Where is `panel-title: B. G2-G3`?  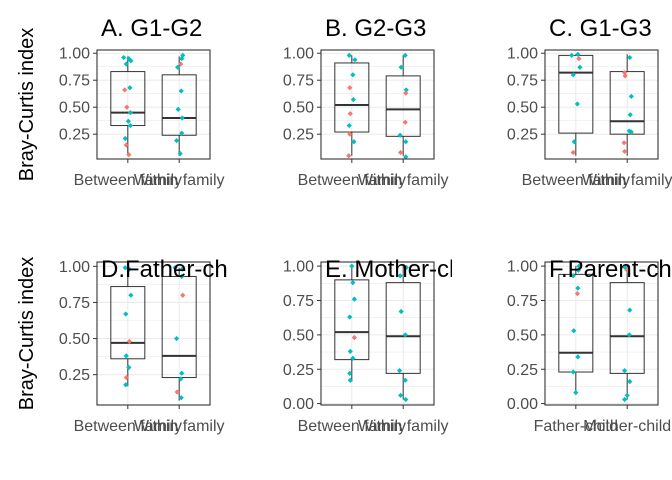 panel-title: B. G2-G3 is located at coordinates (375, 28).